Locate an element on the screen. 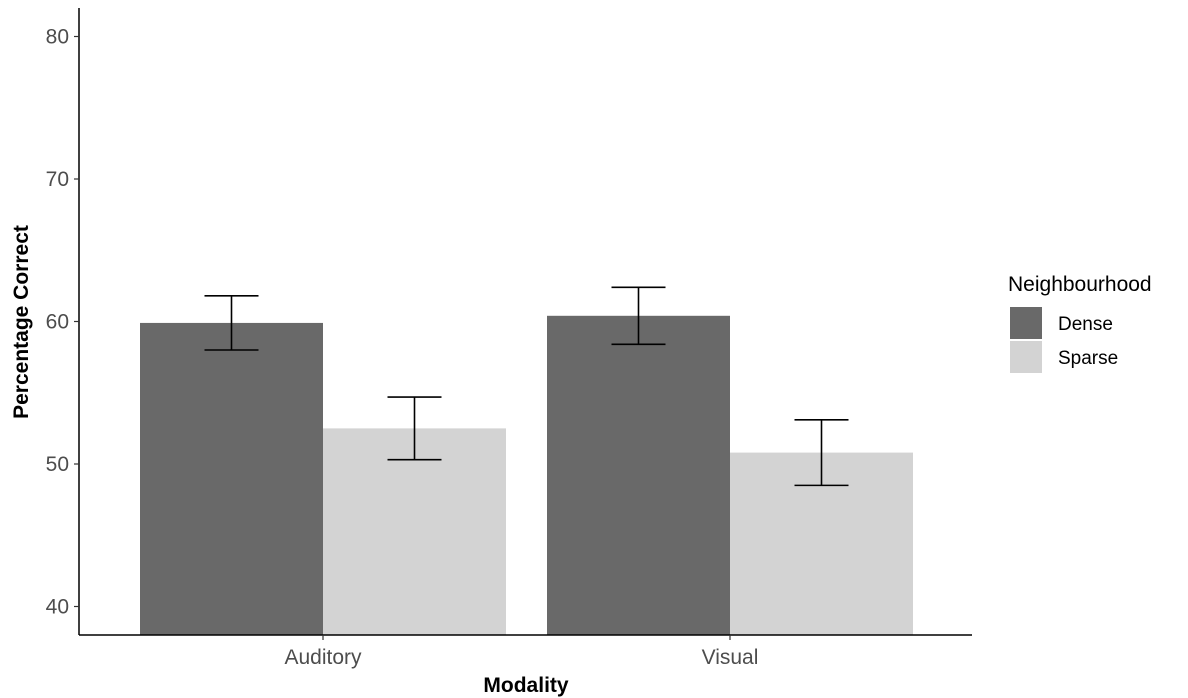 This screenshot has width=1188, height=698. y-tick-label-50: 50 is located at coordinates (57, 464).